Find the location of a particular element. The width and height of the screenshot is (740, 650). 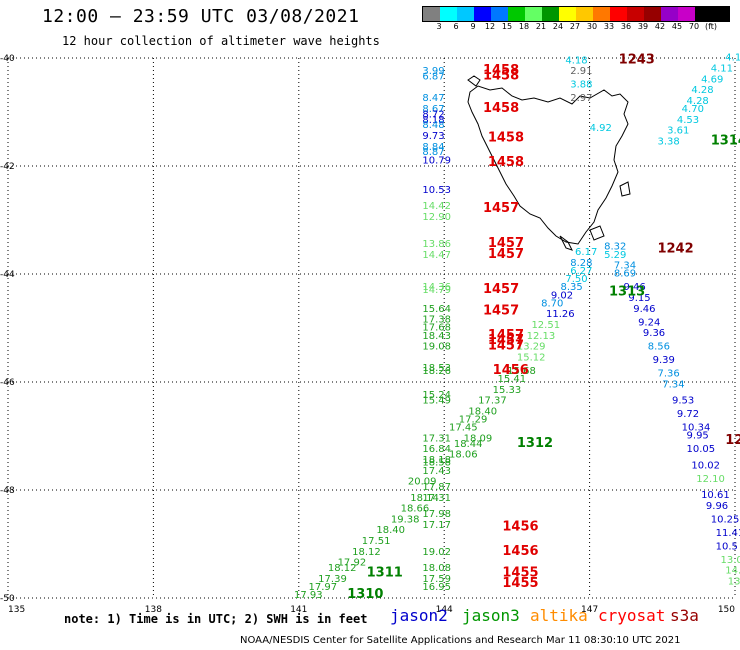

wave-height-value: 13.0 is located at coordinates (730, 560).